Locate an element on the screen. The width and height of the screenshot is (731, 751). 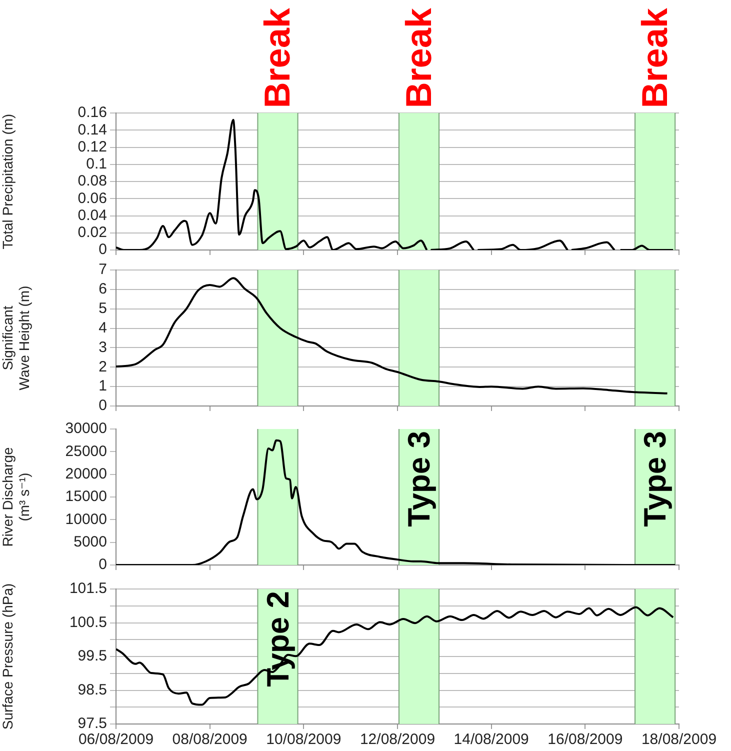
y-tick-label: 4 is located at coordinates (102, 327).